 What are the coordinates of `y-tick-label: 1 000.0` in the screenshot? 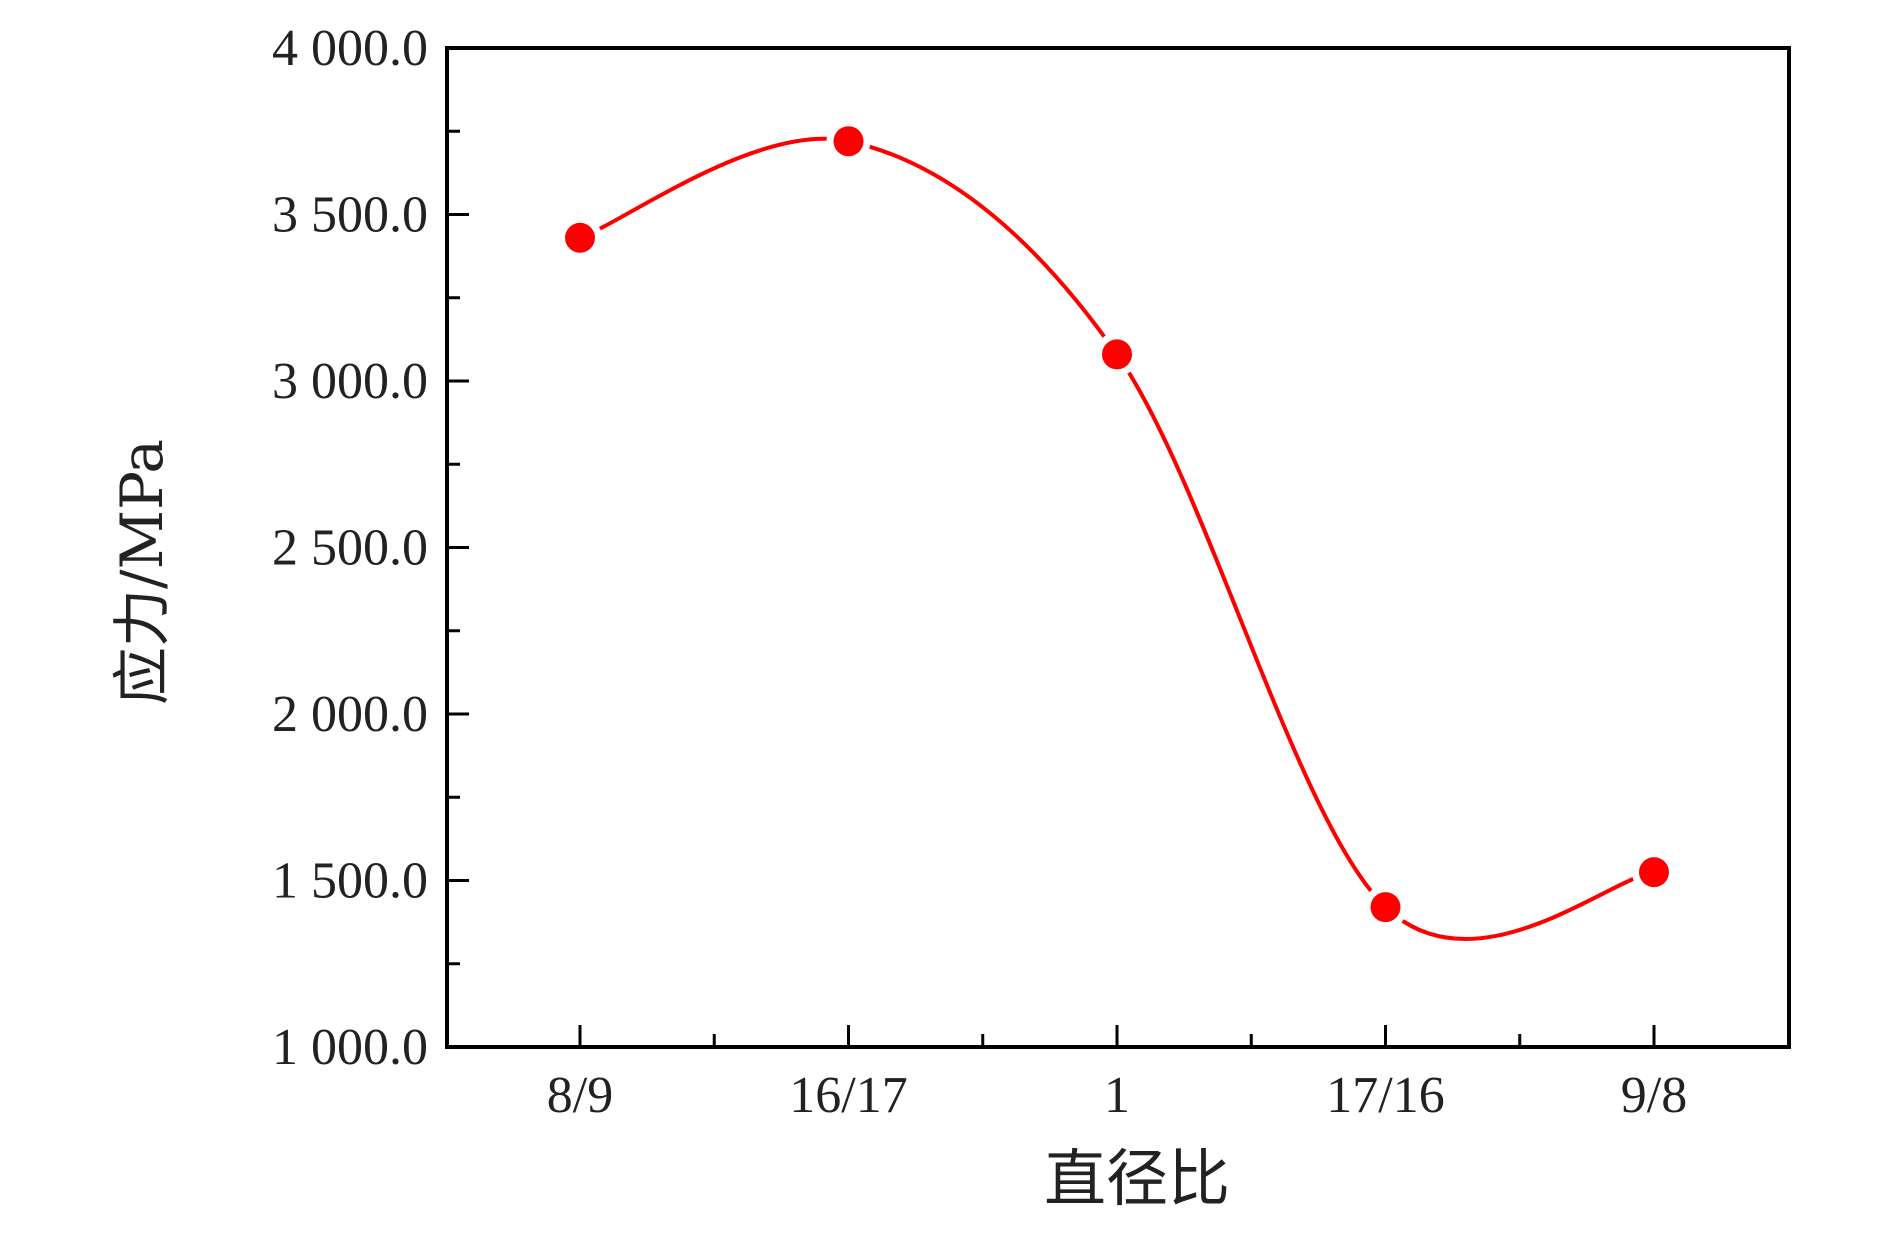 It's located at (350, 1047).